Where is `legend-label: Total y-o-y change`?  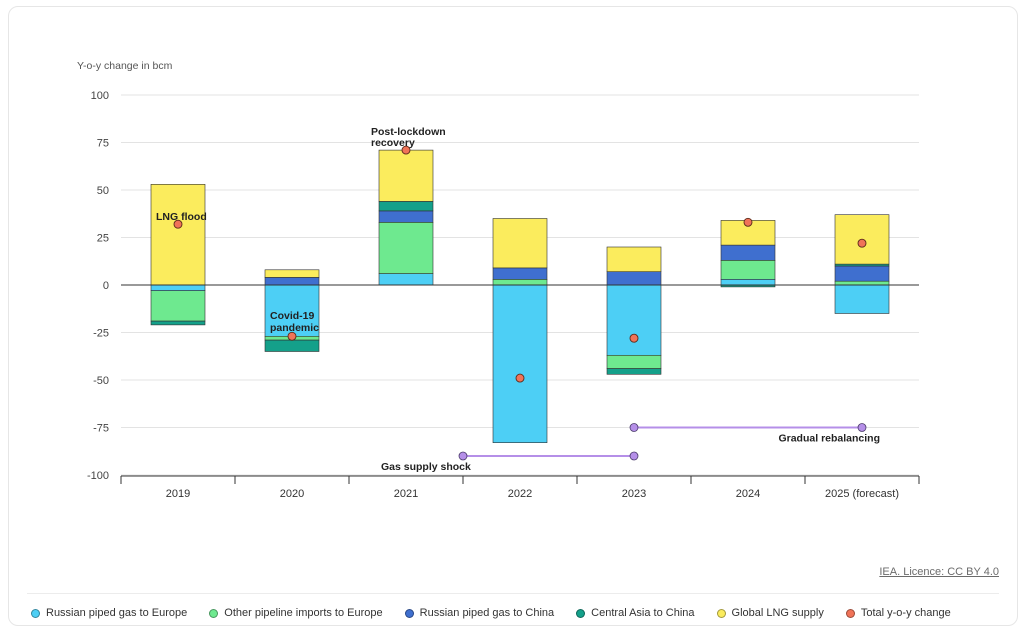 legend-label: Total y-o-y change is located at coordinates (905, 613).